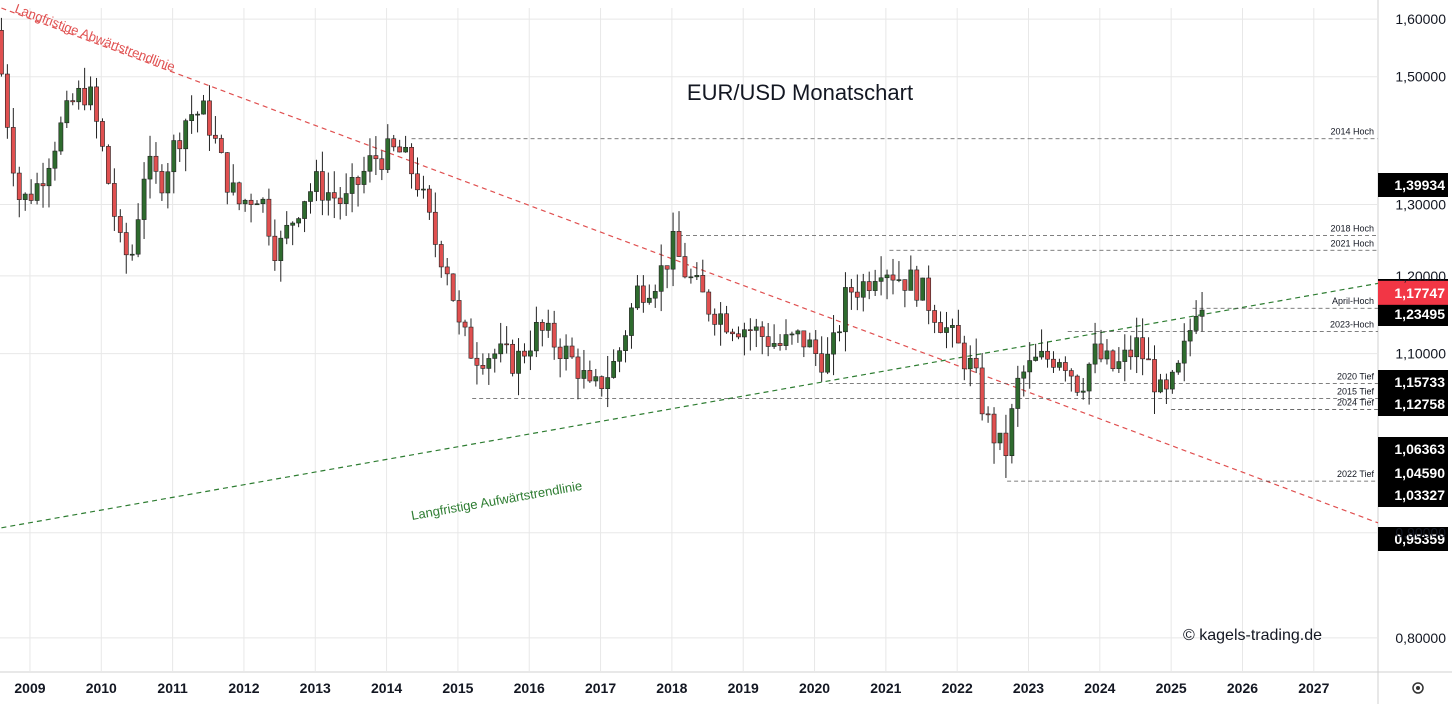  What do you see at coordinates (29, 688) in the screenshot?
I see `x-tick-label: 2009` at bounding box center [29, 688].